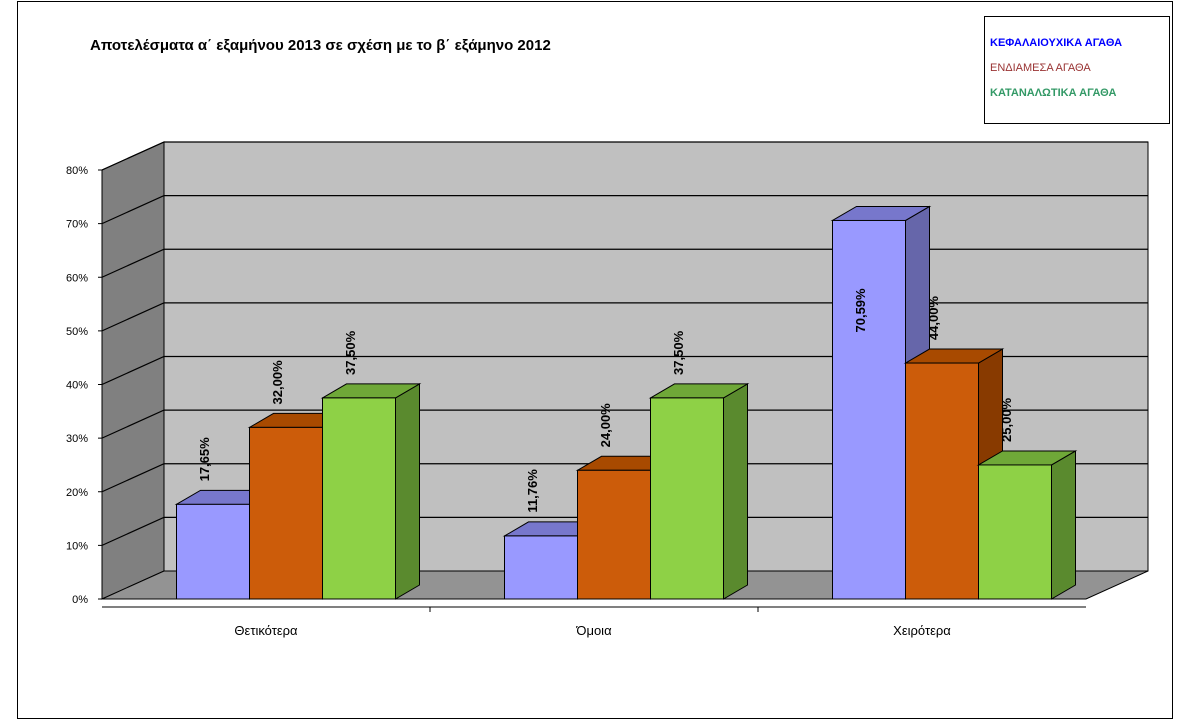  What do you see at coordinates (593, 630) in the screenshot?
I see `x-tick-label: Όμοια` at bounding box center [593, 630].